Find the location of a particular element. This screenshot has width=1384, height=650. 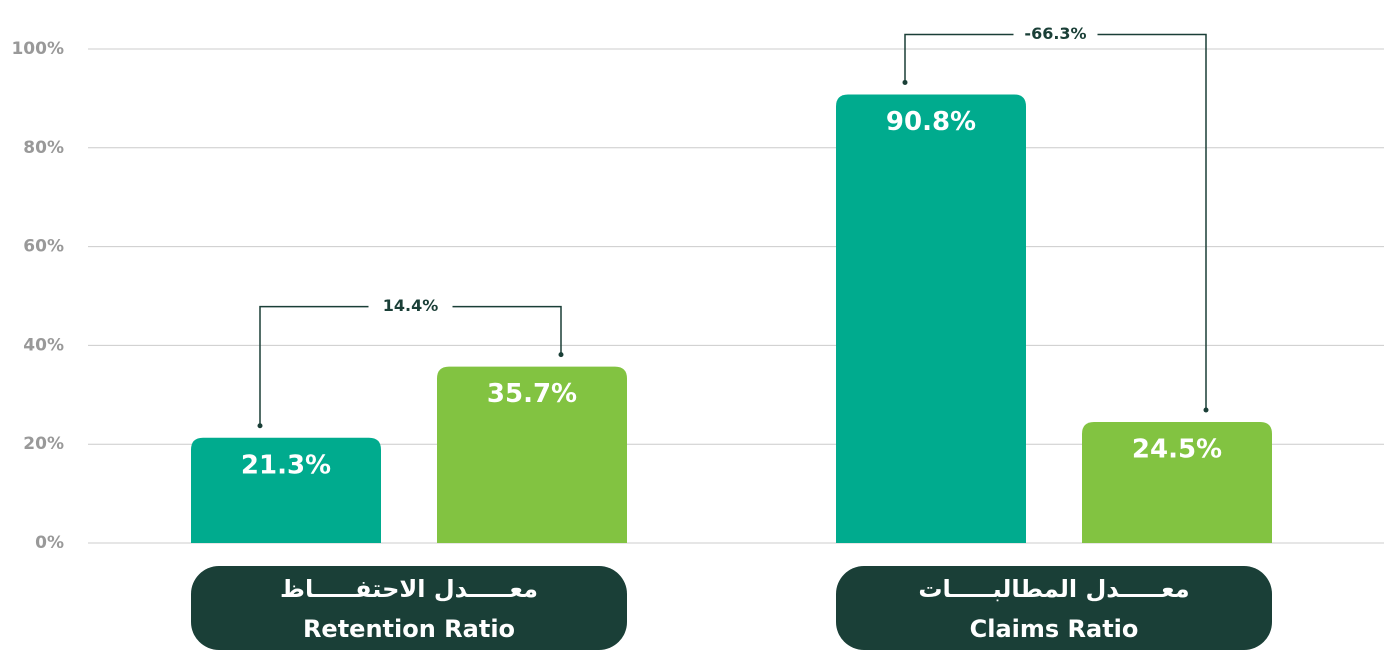

value-label: 21.3% is located at coordinates (286, 465).